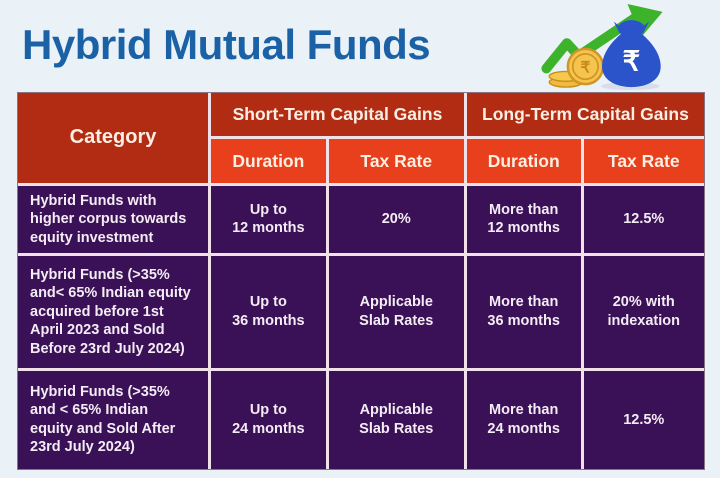  I want to click on column-header-lt-tax-rate: Tax Rate, so click(643, 161).